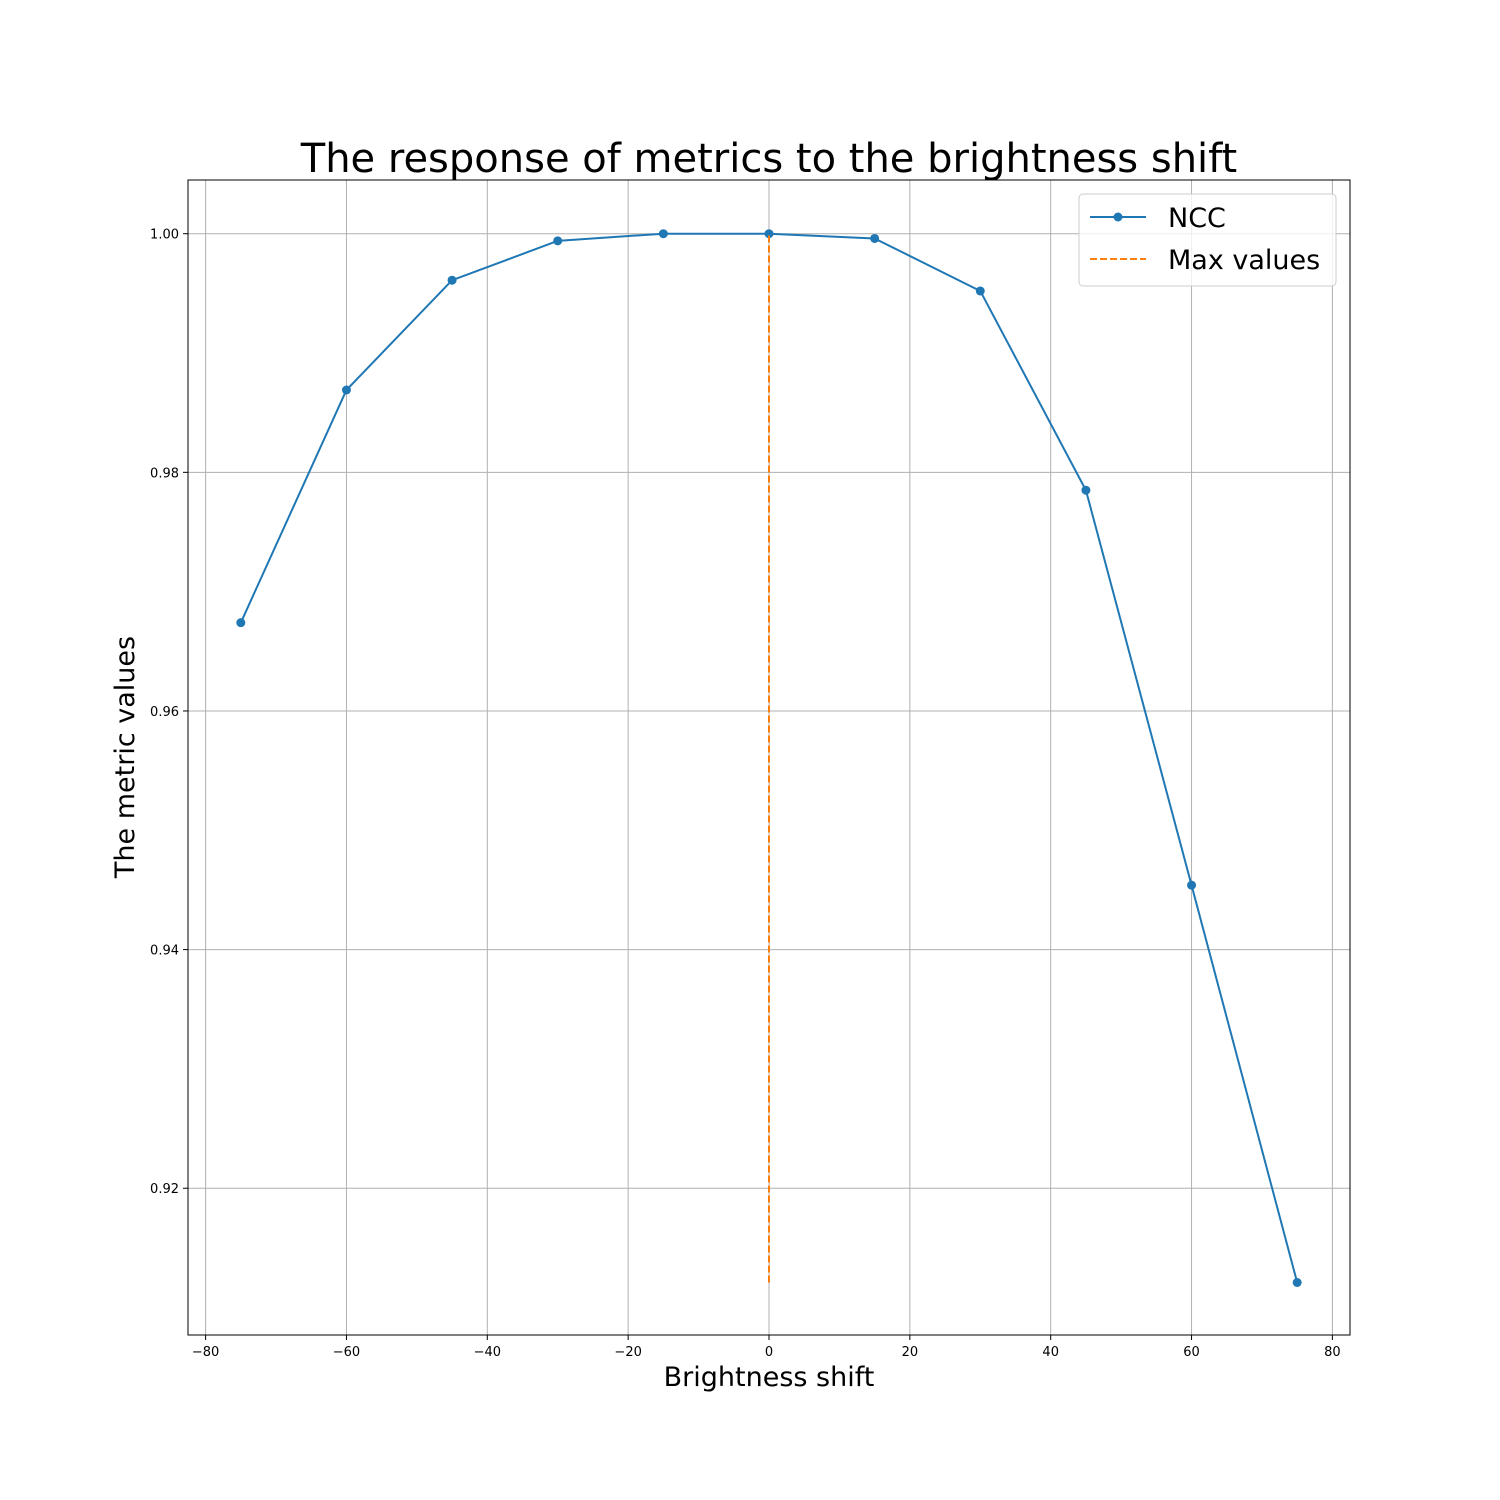 This screenshot has height=1500, width=1500. Describe the element at coordinates (1118, 217) in the screenshot. I see `legend-ncc-marker` at that location.